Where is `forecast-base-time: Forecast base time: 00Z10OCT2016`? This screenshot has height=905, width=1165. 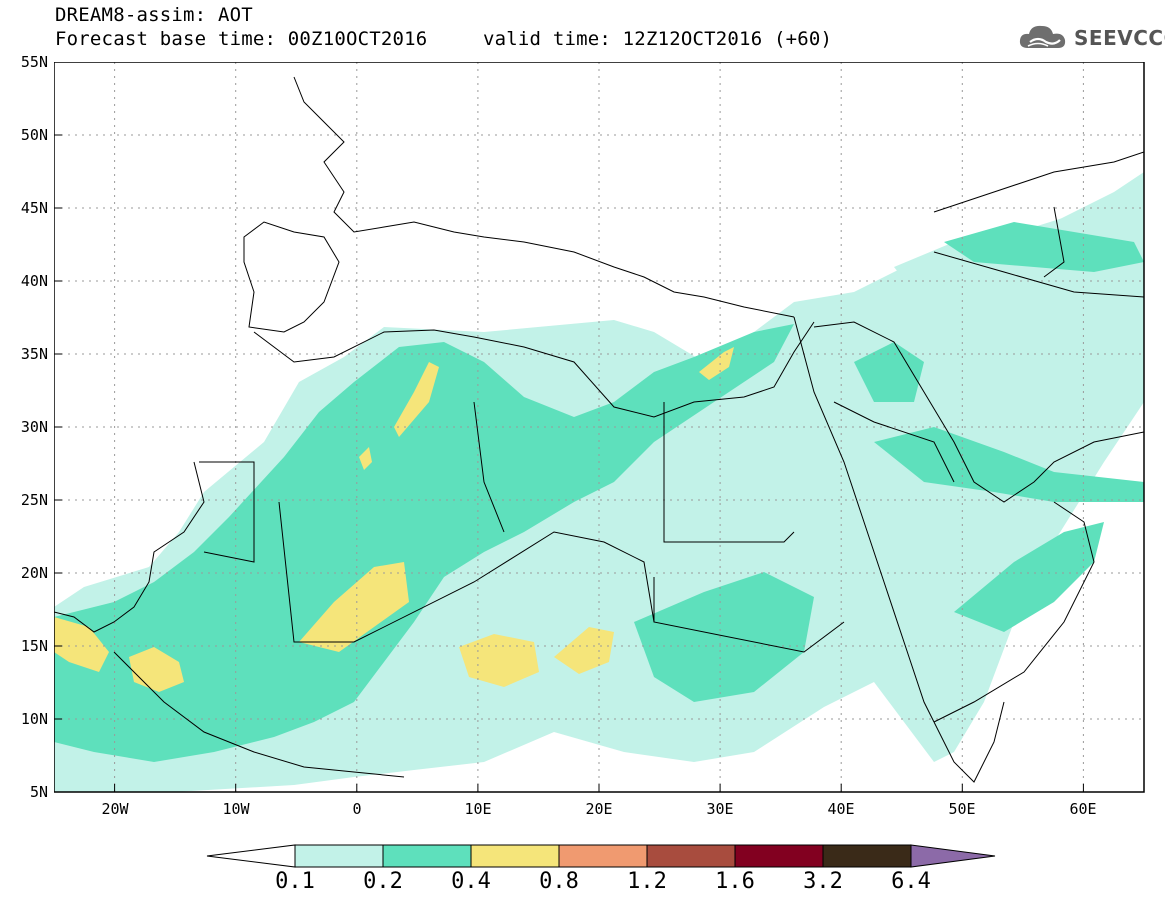
forecast-base-time: Forecast base time: 00Z10OCT2016 is located at coordinates (241, 39).